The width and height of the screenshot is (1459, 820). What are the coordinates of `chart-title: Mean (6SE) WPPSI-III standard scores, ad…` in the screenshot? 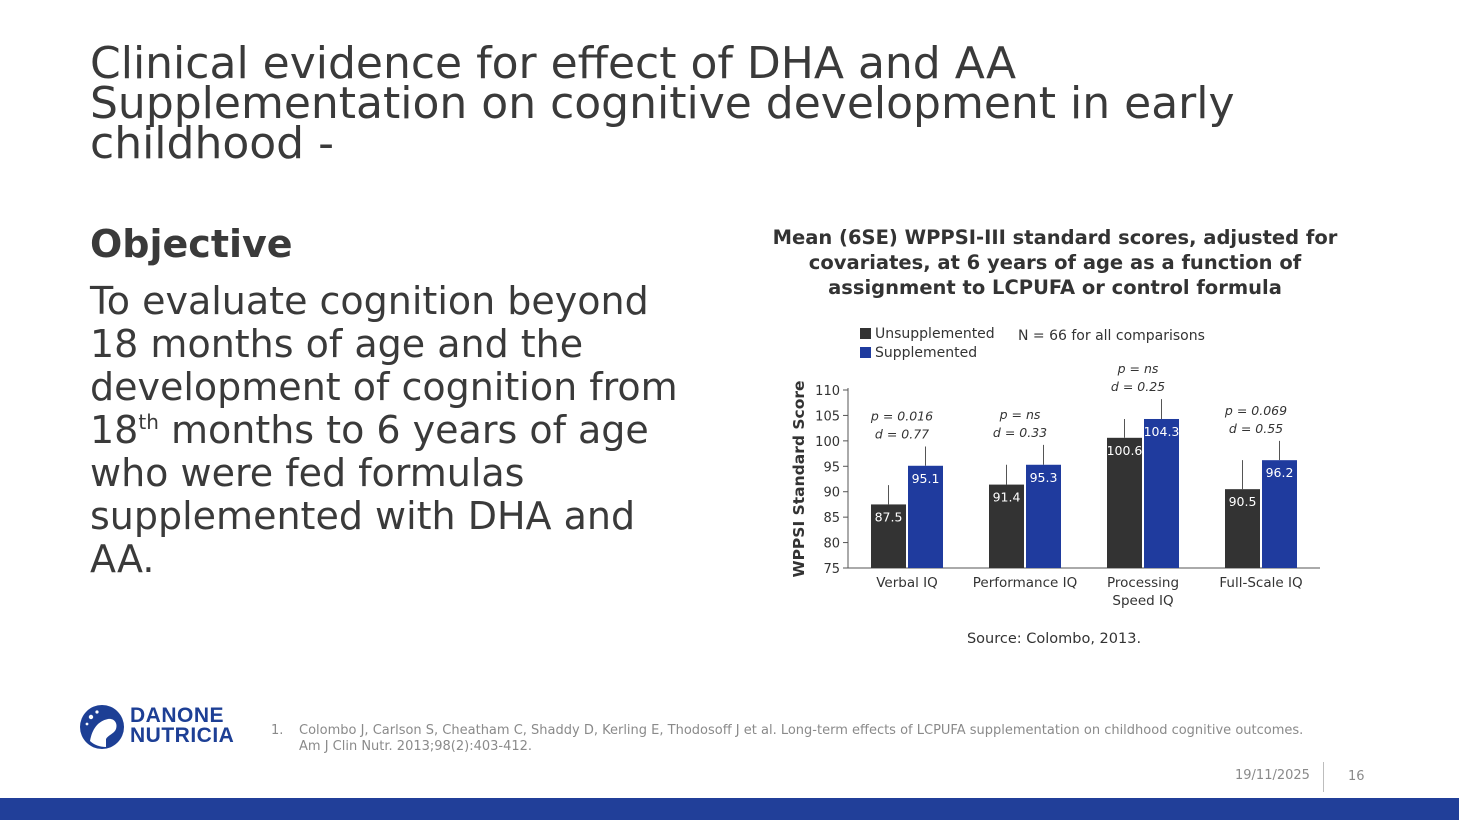 It's located at (1055, 262).